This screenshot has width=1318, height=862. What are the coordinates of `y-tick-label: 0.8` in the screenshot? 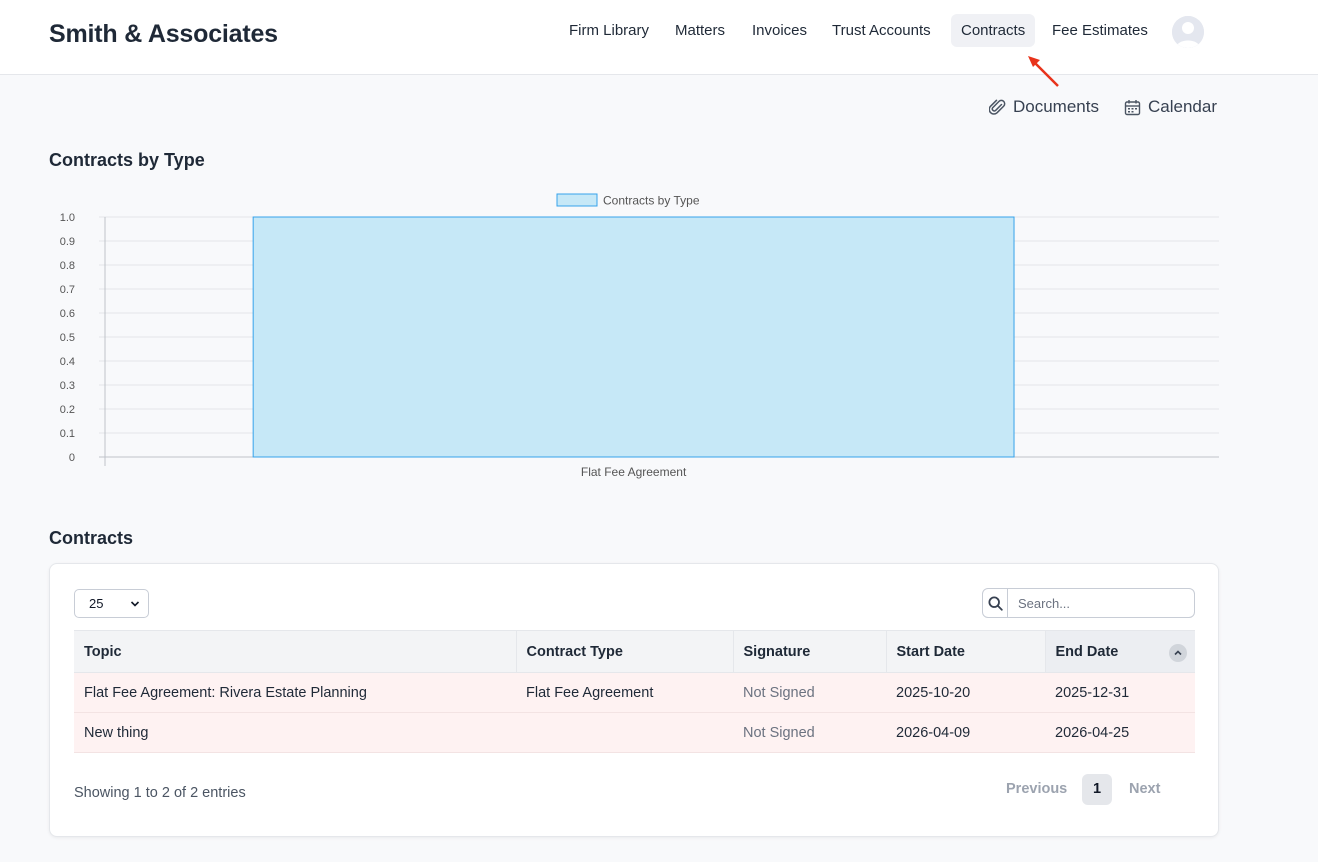 It's located at (67, 266).